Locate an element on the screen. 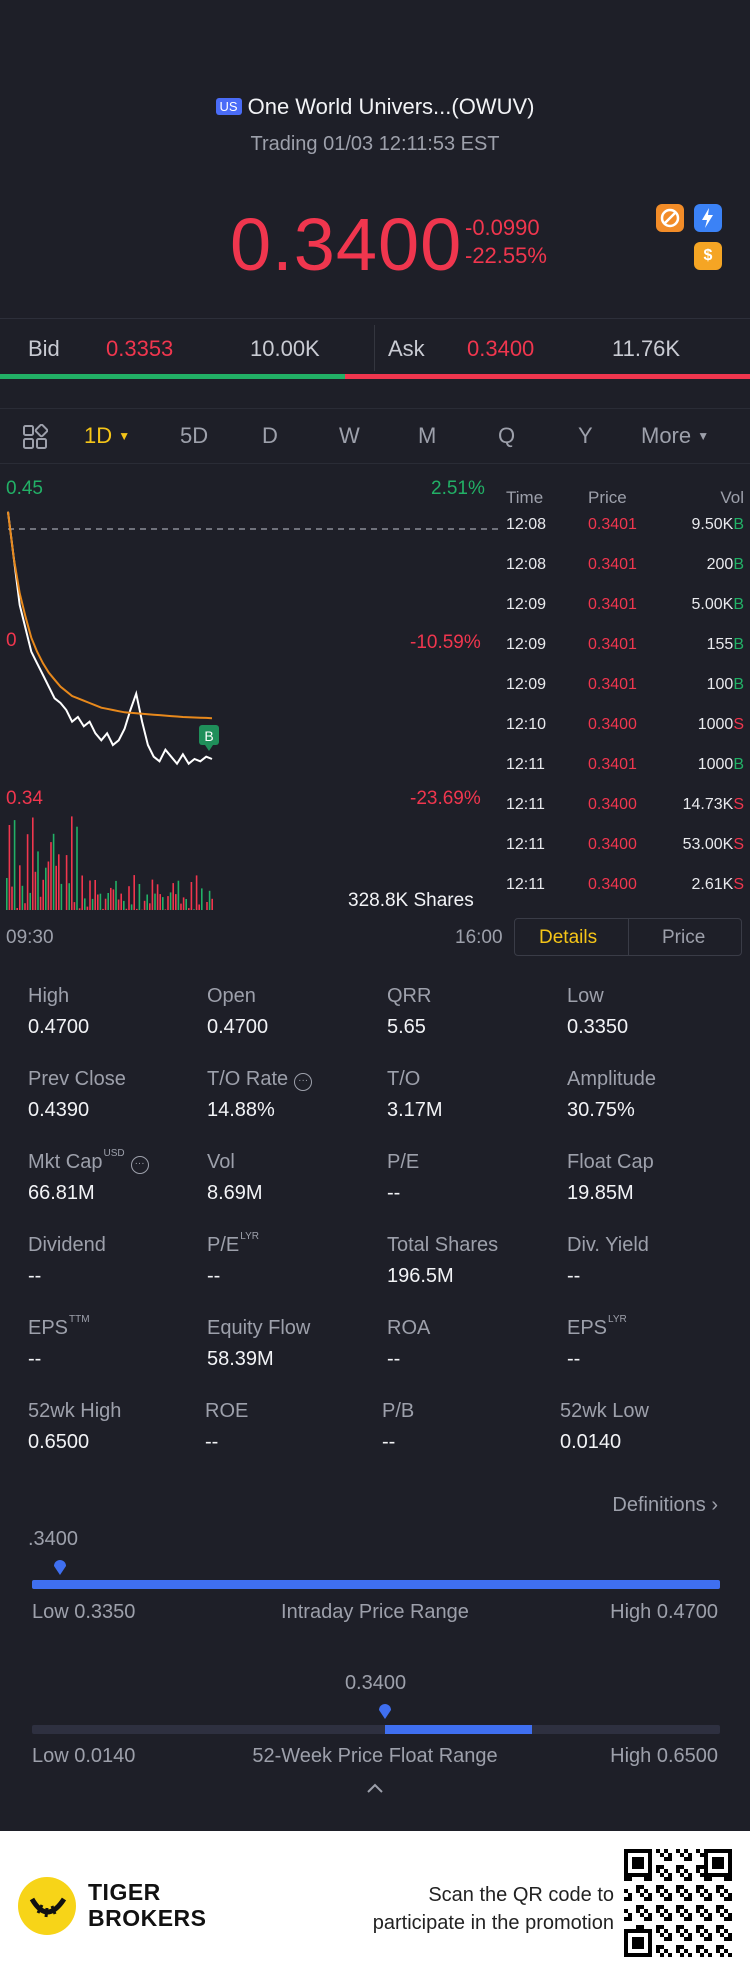  col-price: Price is located at coordinates (607, 497).